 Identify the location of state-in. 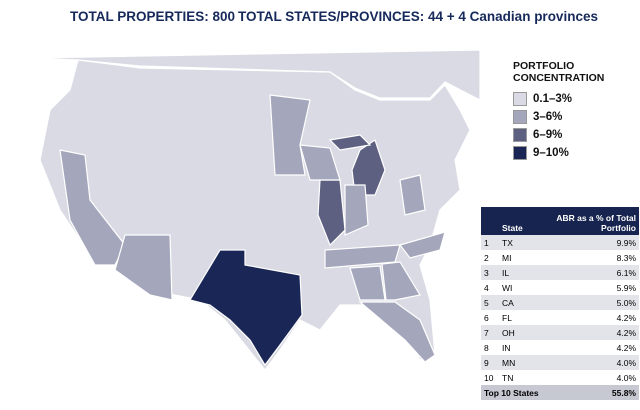
(356, 210).